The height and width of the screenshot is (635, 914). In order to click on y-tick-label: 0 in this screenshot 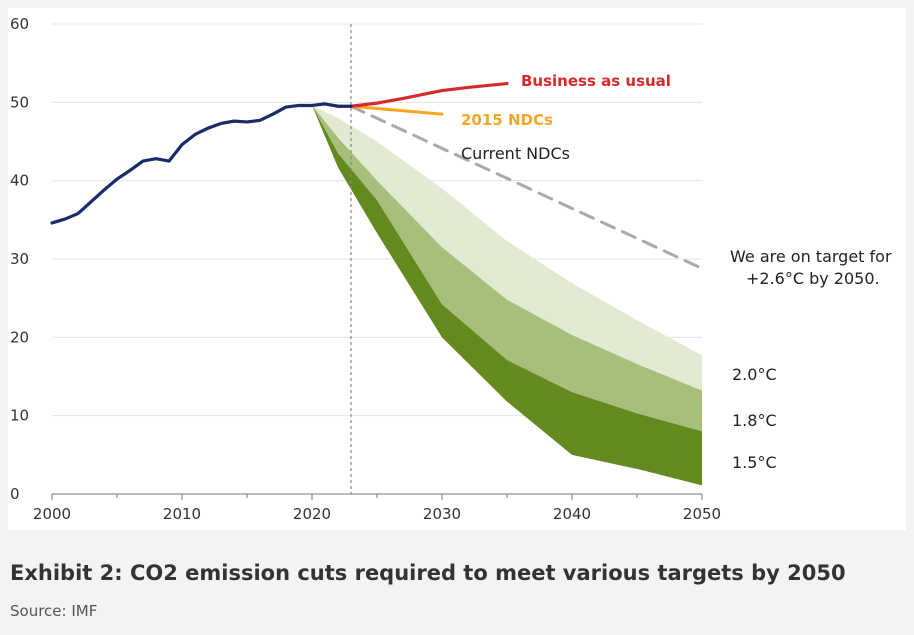, I will do `click(15, 494)`.